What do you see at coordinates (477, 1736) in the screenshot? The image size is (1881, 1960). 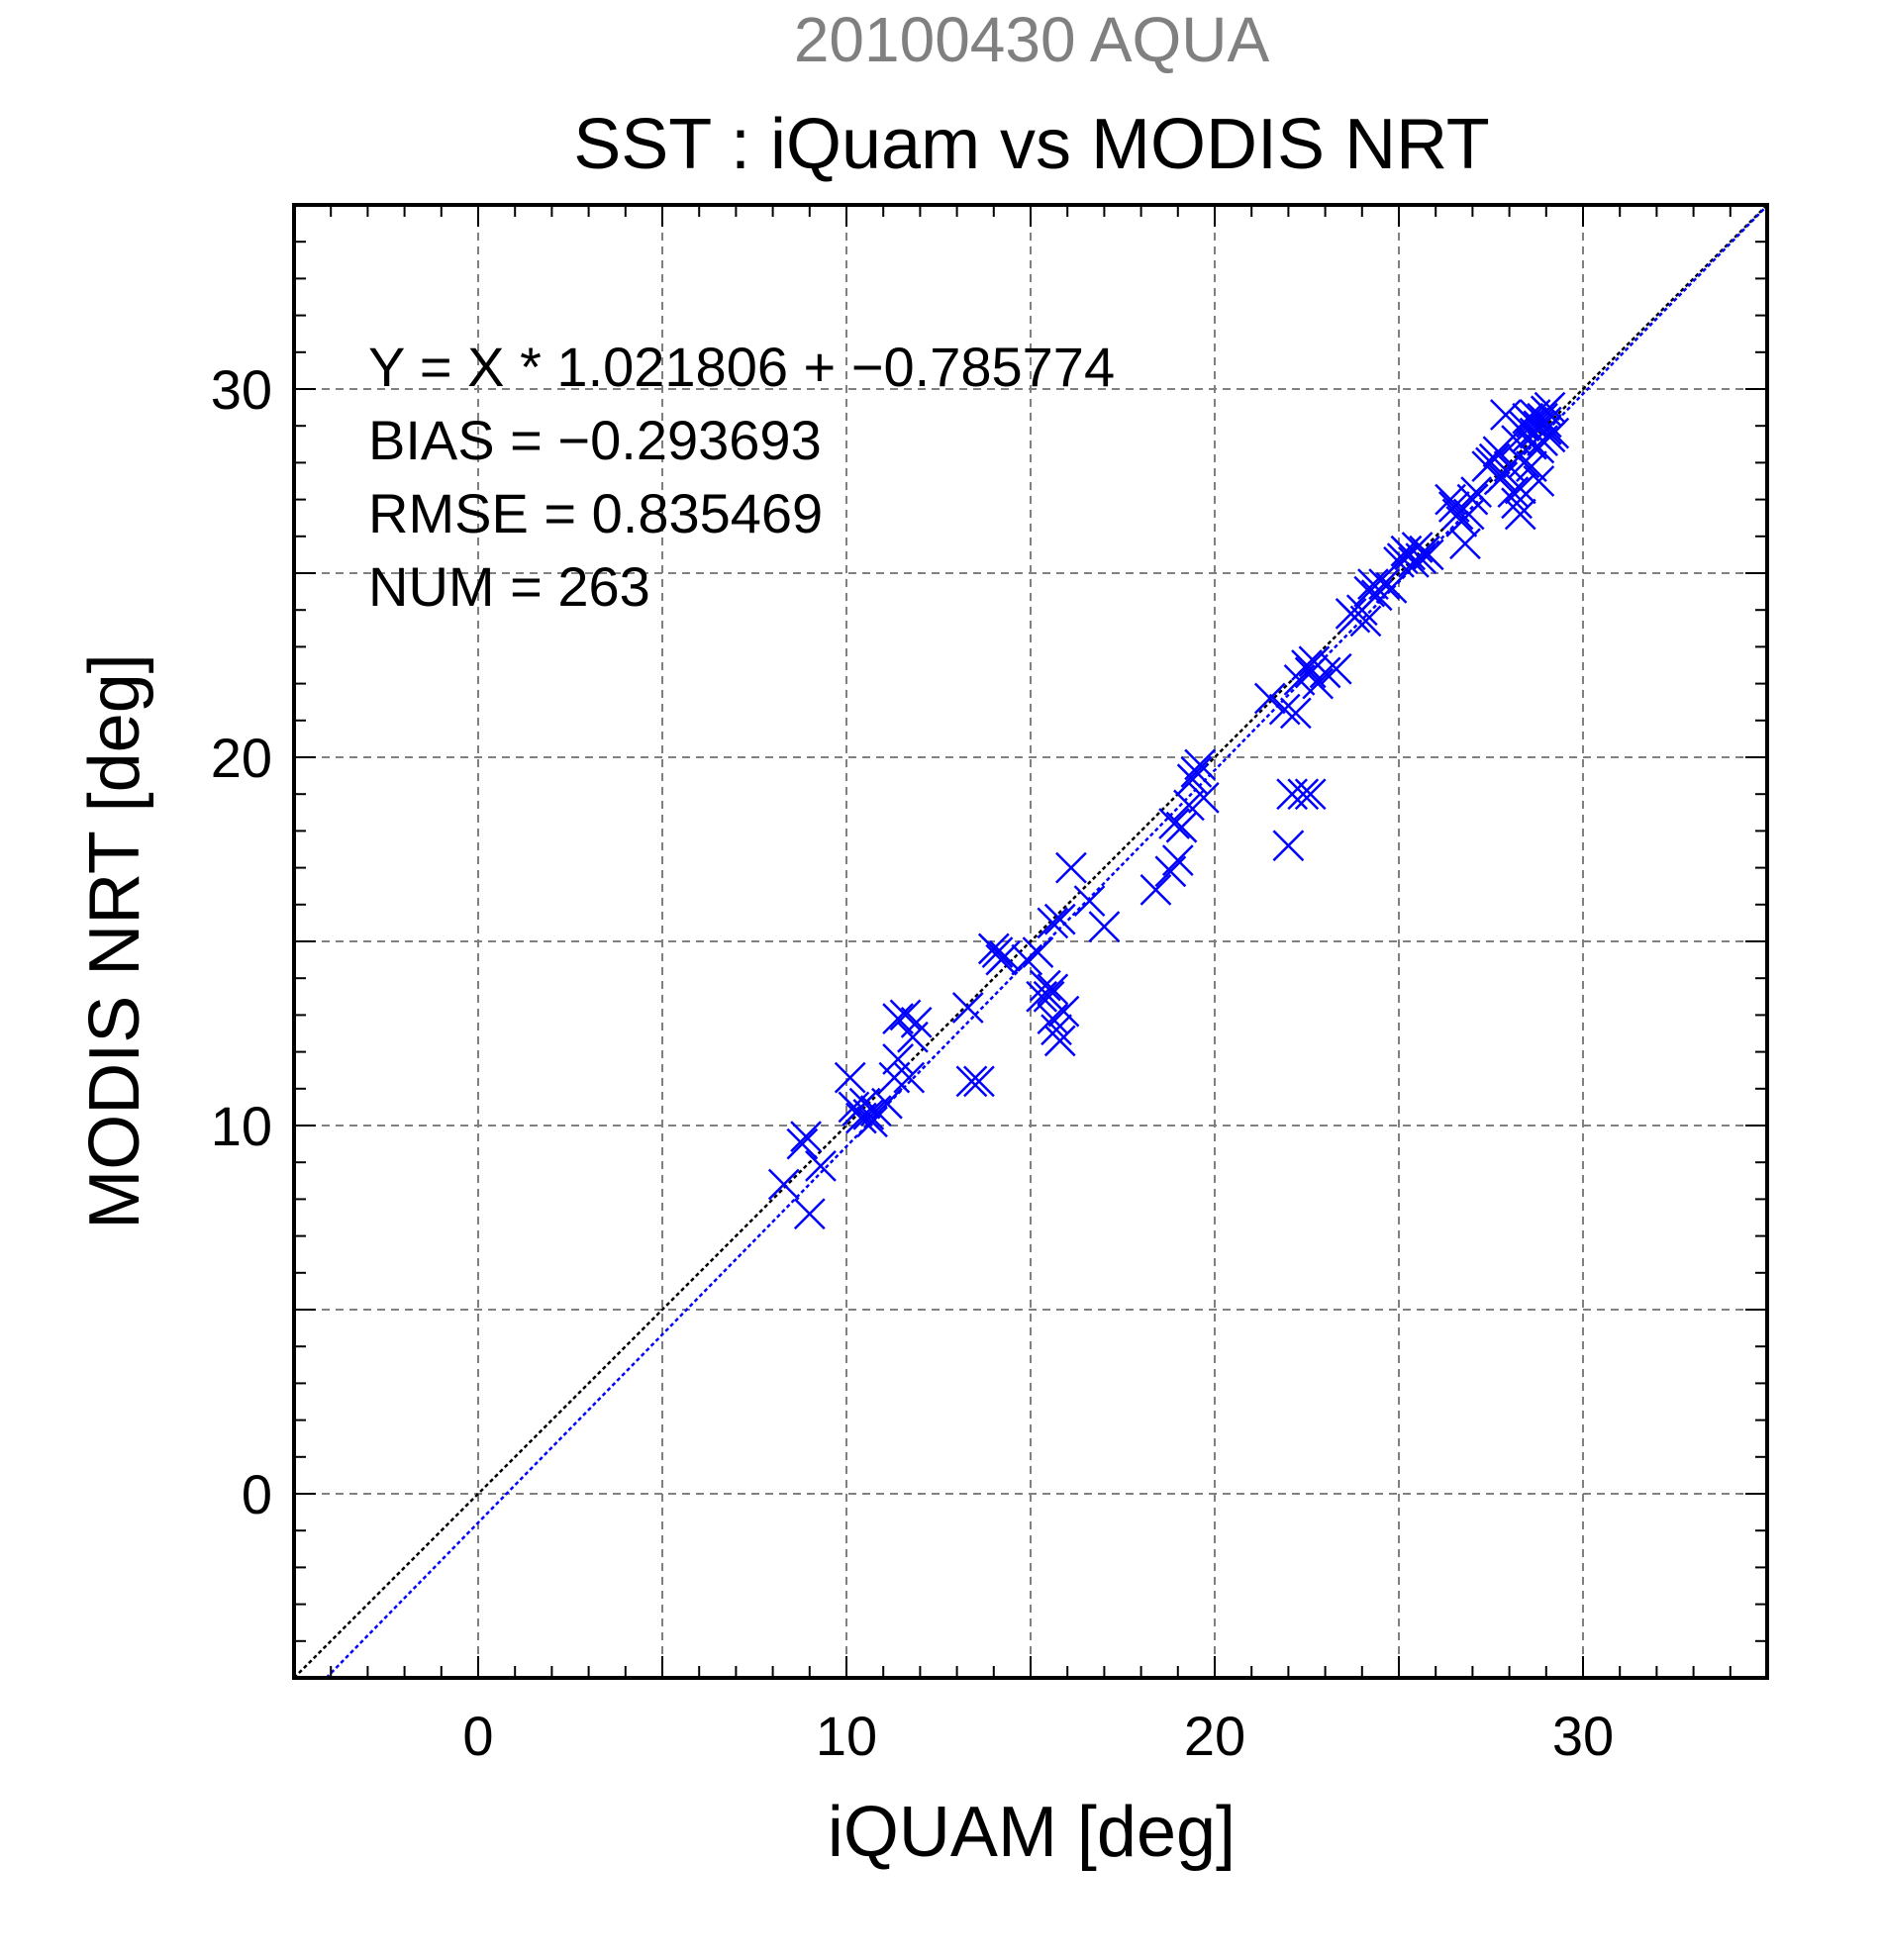 I see `x-tick-label: 0` at bounding box center [477, 1736].